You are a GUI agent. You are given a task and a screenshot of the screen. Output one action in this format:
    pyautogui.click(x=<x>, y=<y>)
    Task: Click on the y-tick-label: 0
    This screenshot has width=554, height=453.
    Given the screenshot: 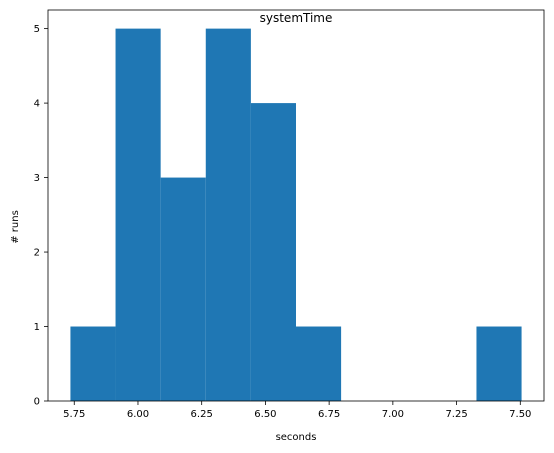 What is the action you would take?
    pyautogui.click(x=37, y=402)
    